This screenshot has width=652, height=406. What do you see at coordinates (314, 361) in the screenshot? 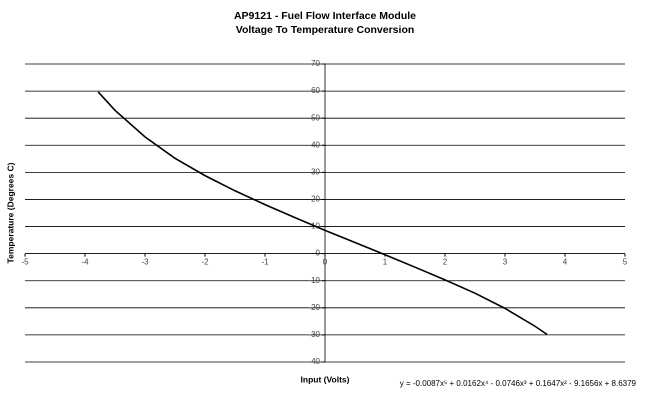
I see `y-tick-label: -40` at bounding box center [314, 361].